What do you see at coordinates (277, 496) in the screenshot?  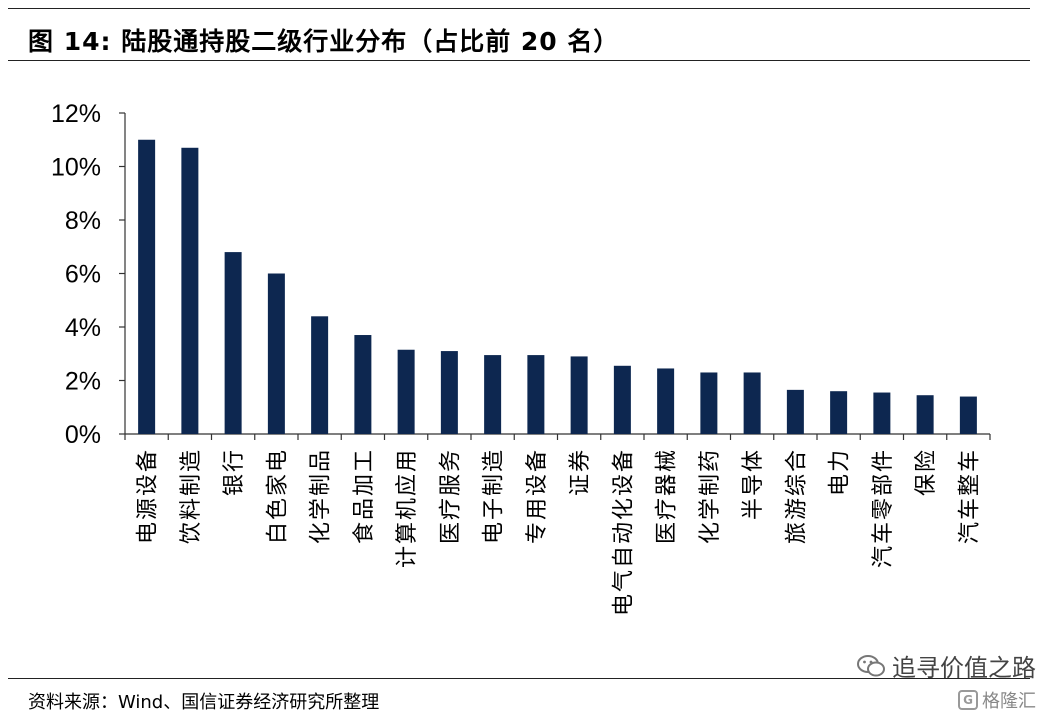 I see `x-tick-label: 白色家电` at bounding box center [277, 496].